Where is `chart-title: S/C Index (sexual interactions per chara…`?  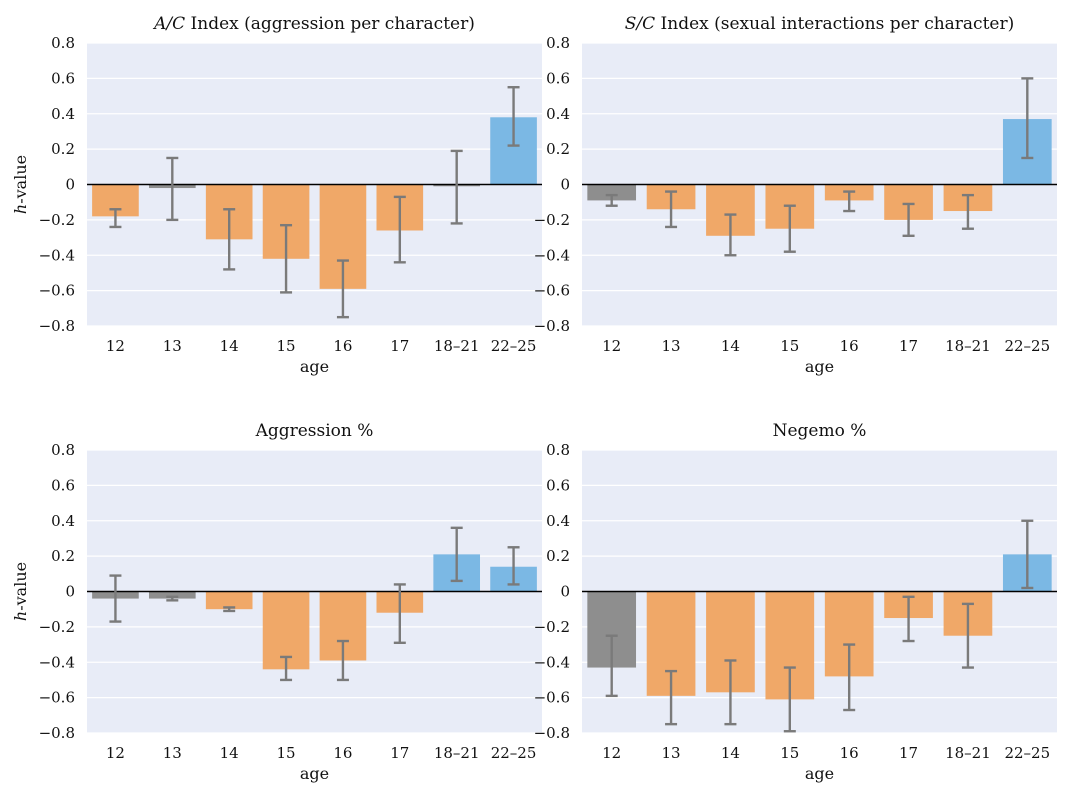 chart-title: S/C Index (sexual interactions per chara… is located at coordinates (819, 24).